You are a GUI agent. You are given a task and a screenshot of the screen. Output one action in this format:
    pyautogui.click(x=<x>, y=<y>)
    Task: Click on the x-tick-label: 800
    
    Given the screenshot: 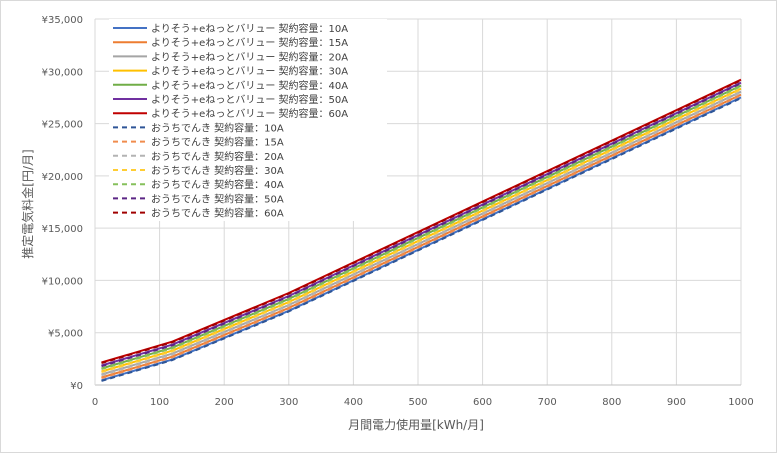 What is the action you would take?
    pyautogui.click(x=611, y=402)
    